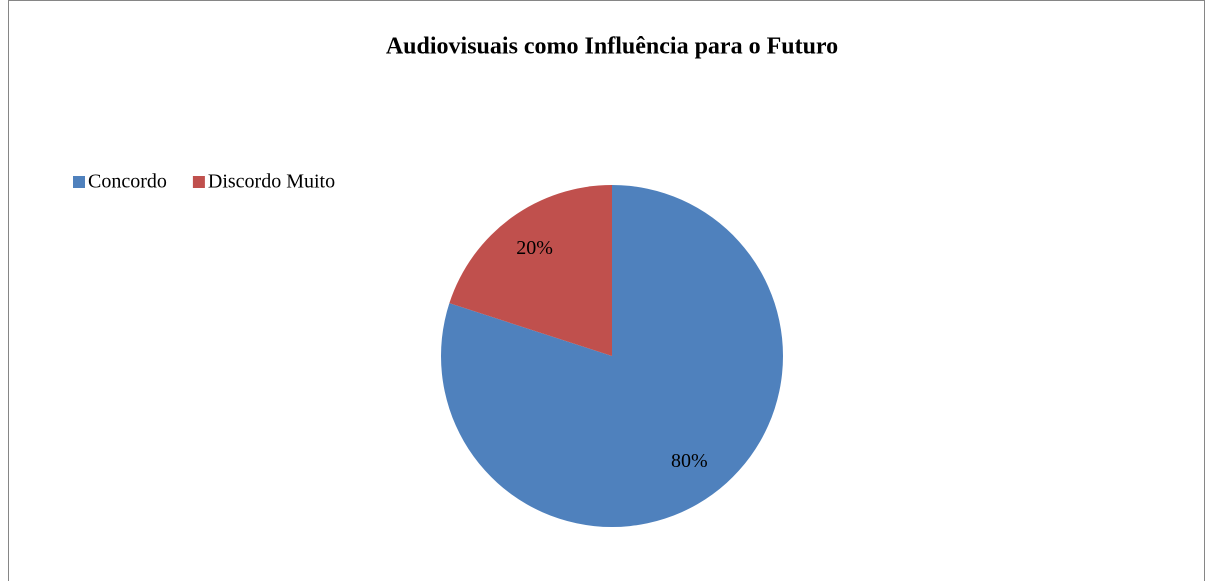  What do you see at coordinates (534, 248) in the screenshot?
I see `data-label: 20%` at bounding box center [534, 248].